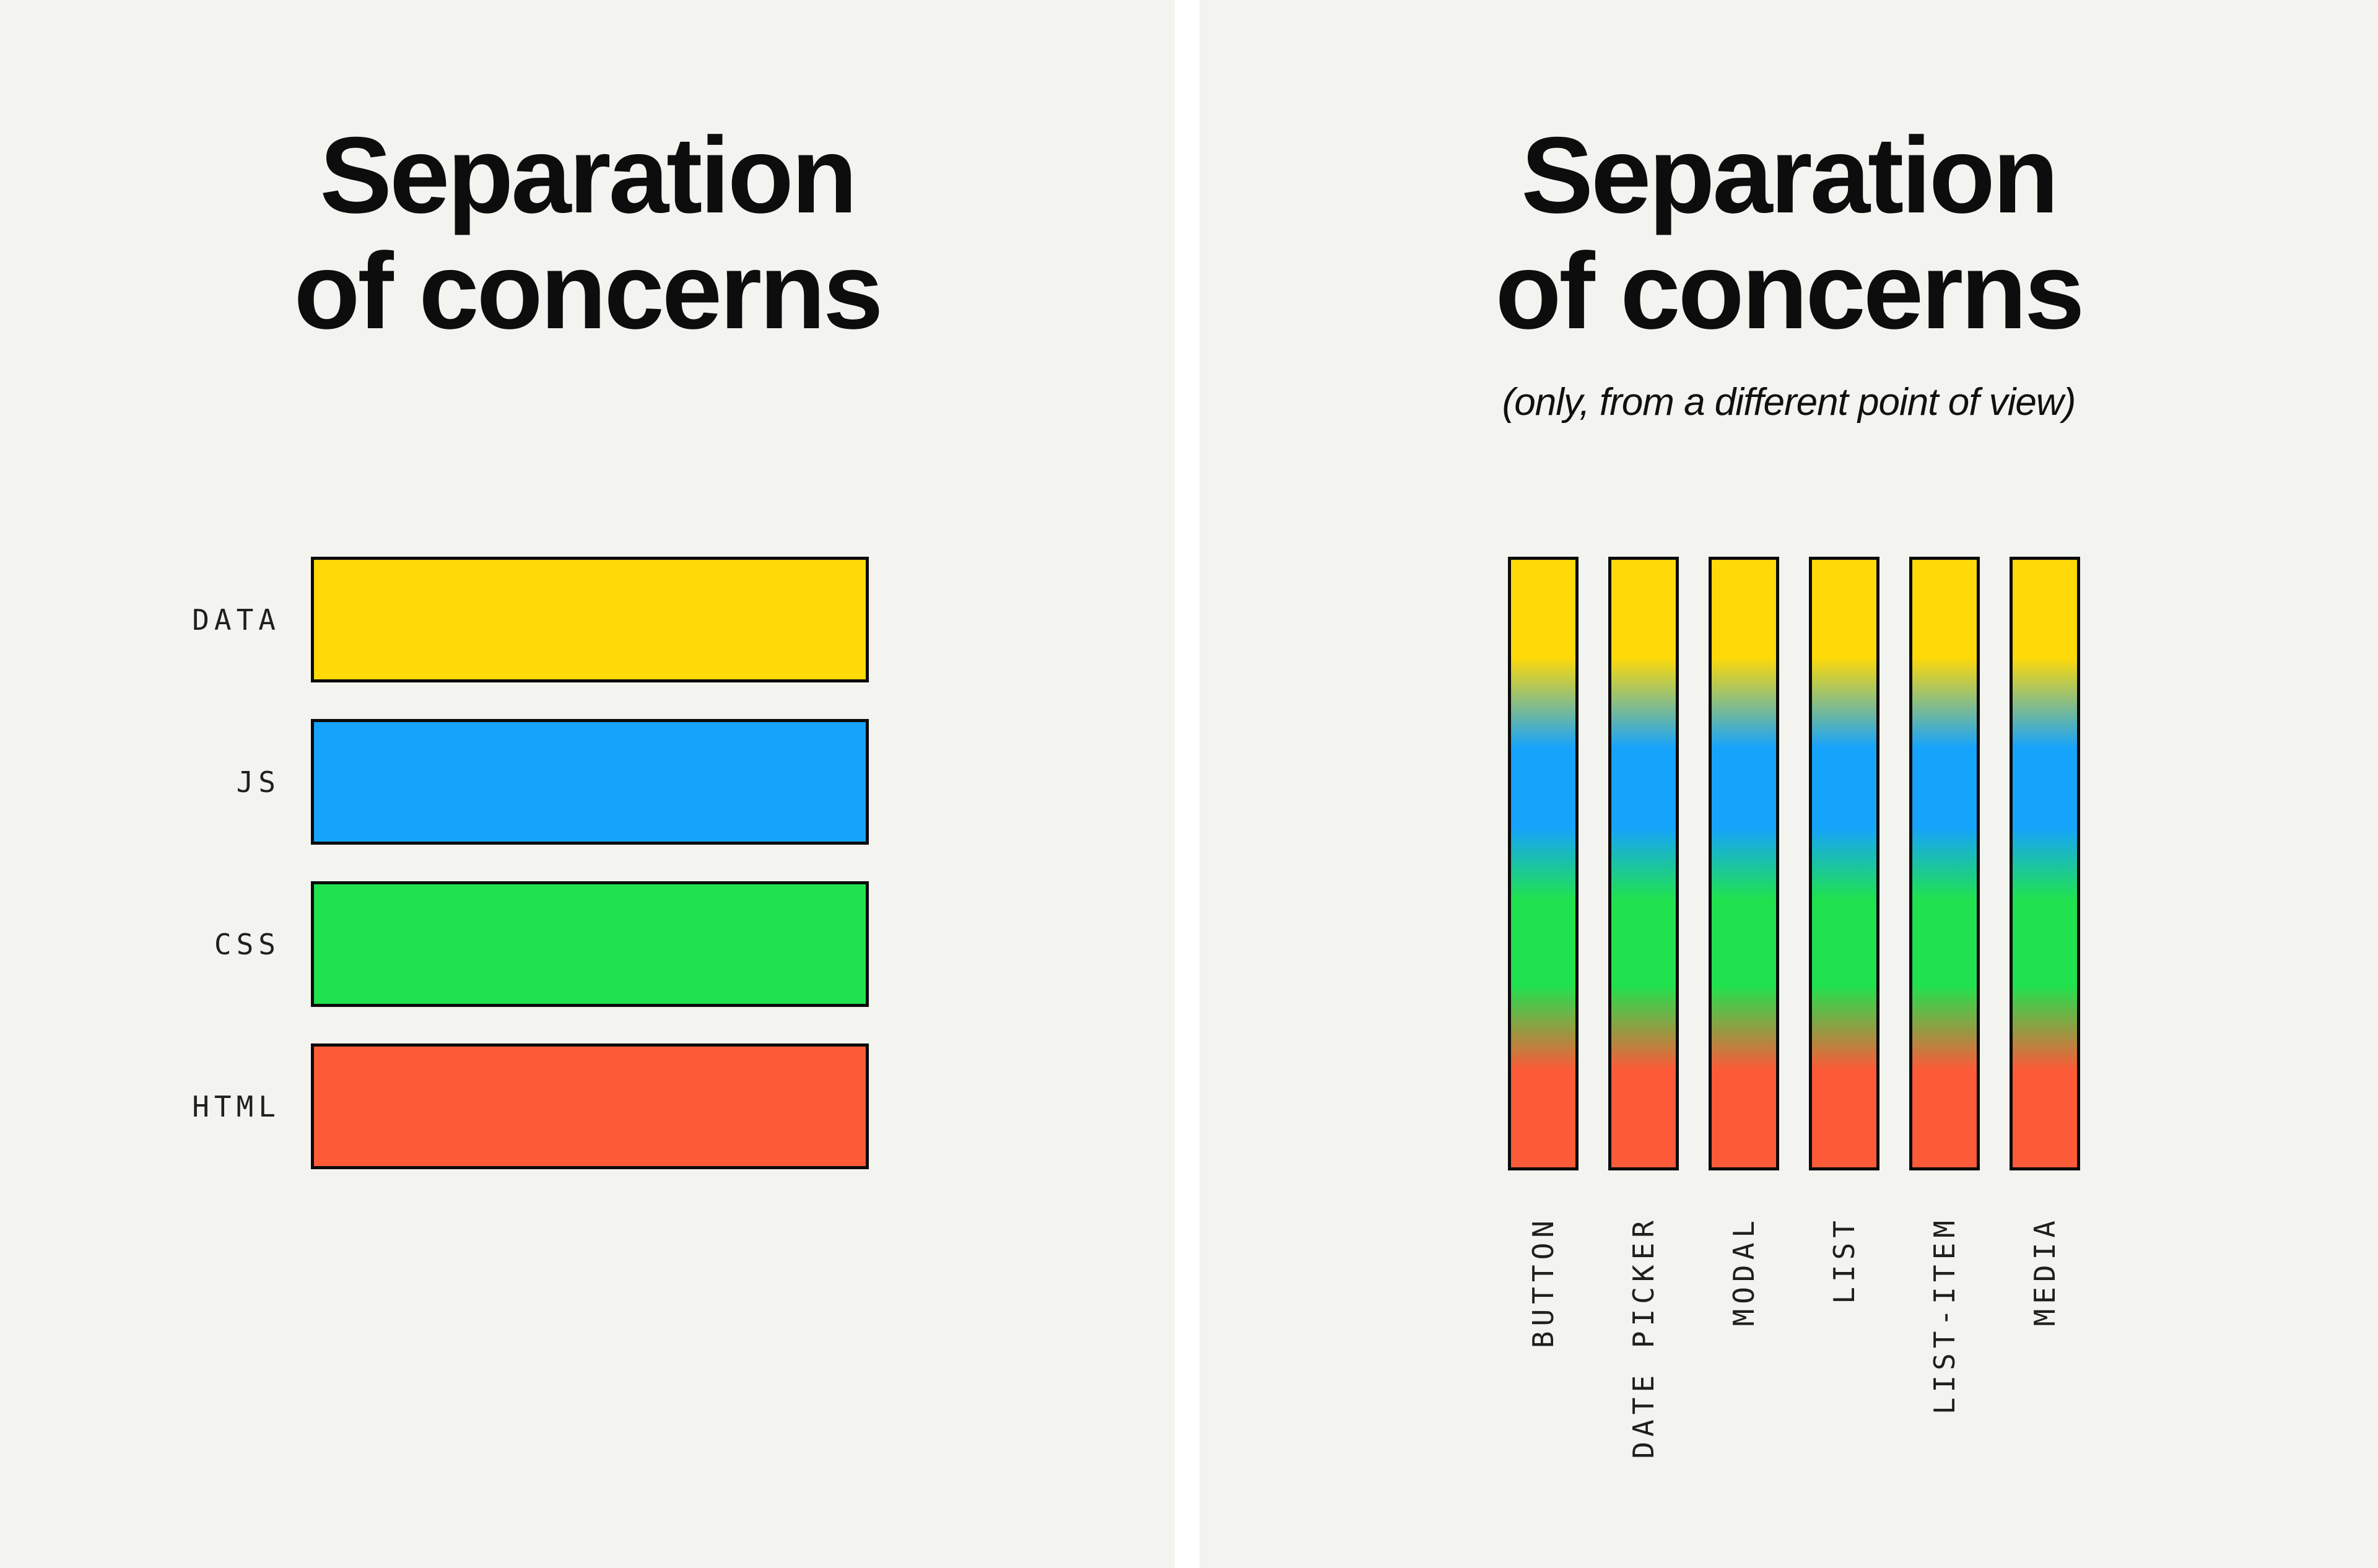 This screenshot has height=1568, width=2378. Describe the element at coordinates (589, 292) in the screenshot. I see `left-title-line2: of concerns` at that location.